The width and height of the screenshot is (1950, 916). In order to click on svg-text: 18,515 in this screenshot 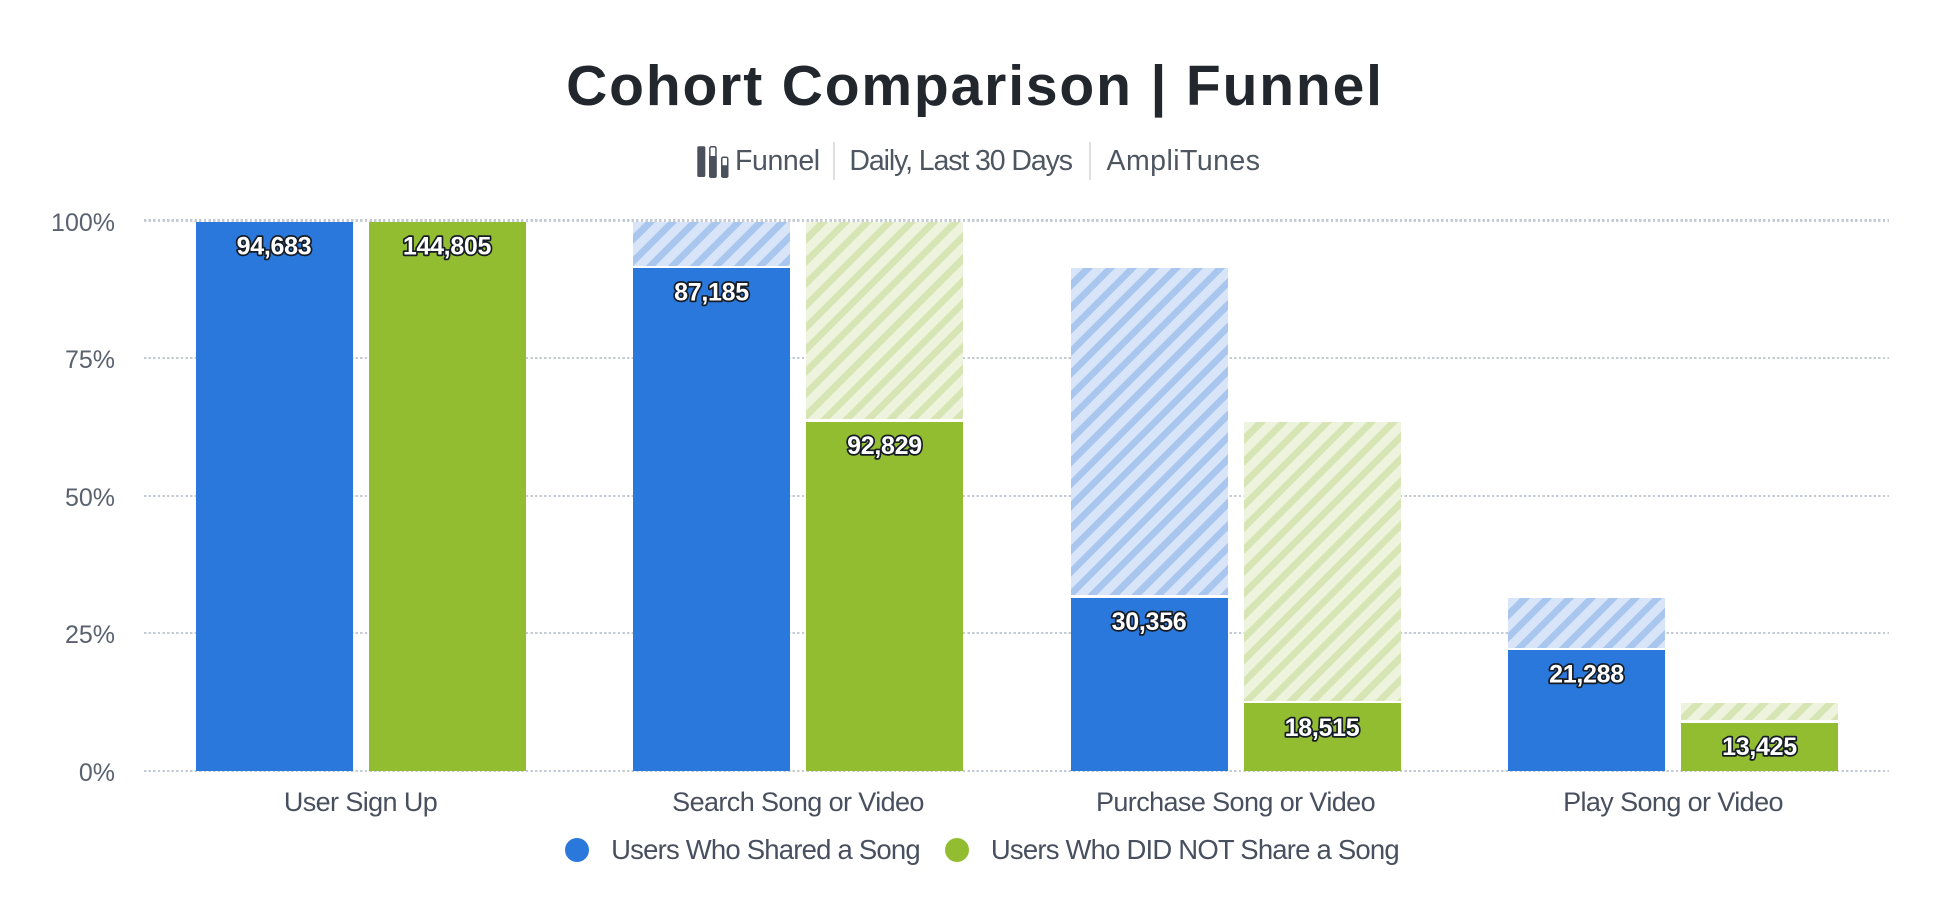, I will do `click(1322, 728)`.